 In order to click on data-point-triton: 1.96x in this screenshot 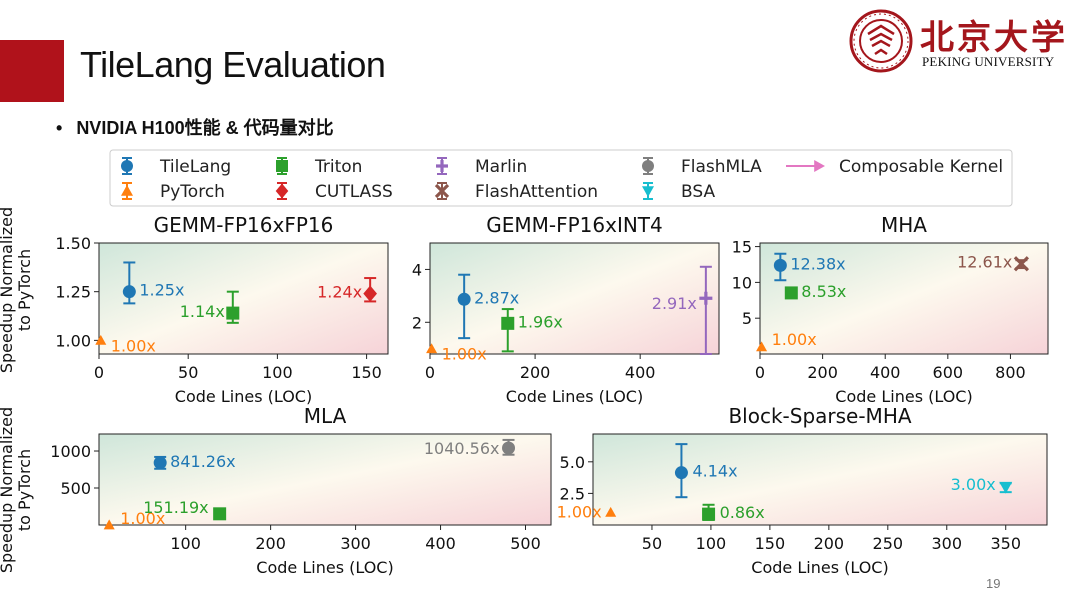, I will do `click(532, 330)`.